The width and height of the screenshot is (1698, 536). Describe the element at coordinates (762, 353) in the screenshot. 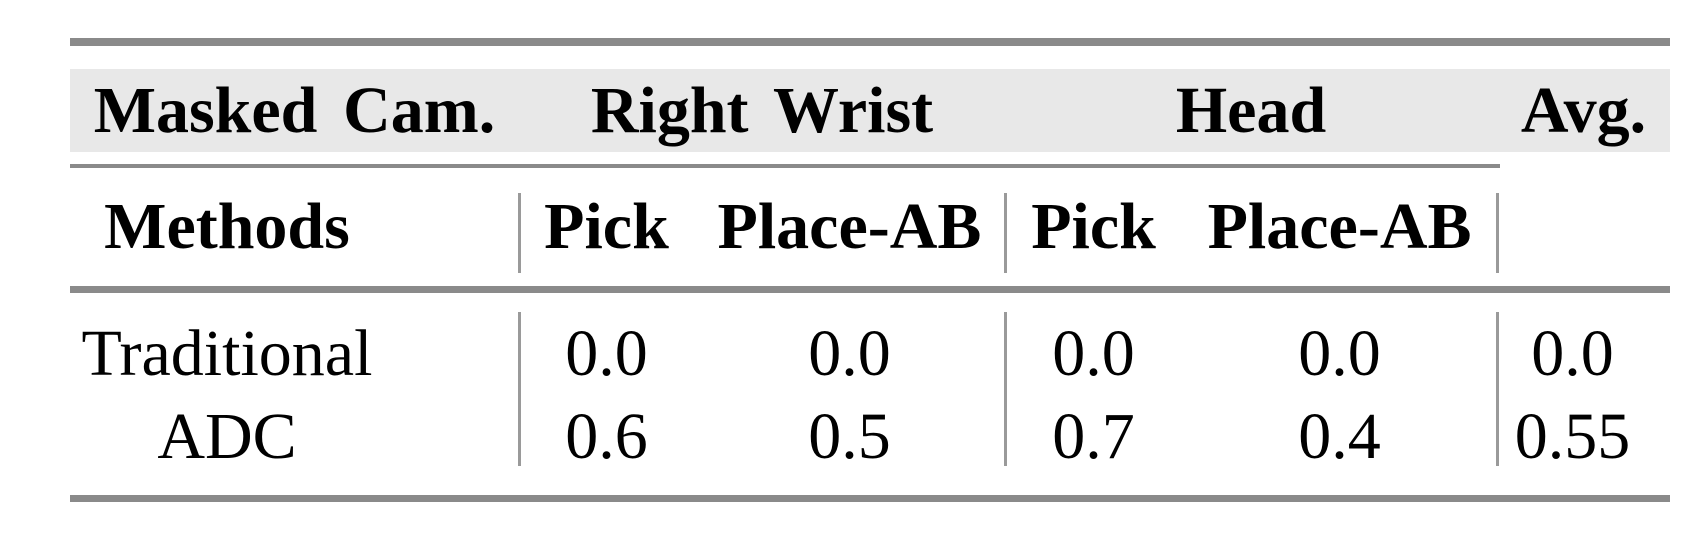

I see `right-wrist-values: 0.0 0.0` at that location.